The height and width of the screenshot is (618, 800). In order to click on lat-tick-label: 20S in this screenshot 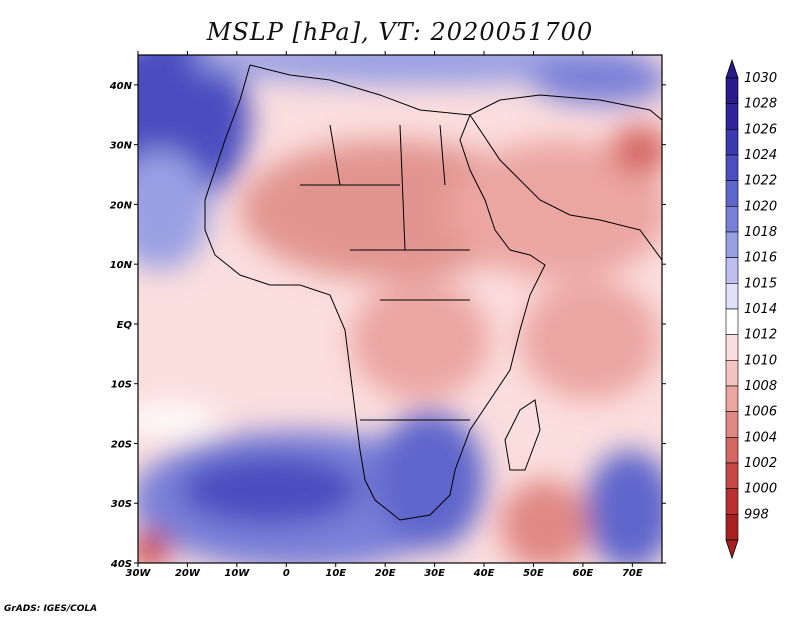, I will do `click(121, 444)`.